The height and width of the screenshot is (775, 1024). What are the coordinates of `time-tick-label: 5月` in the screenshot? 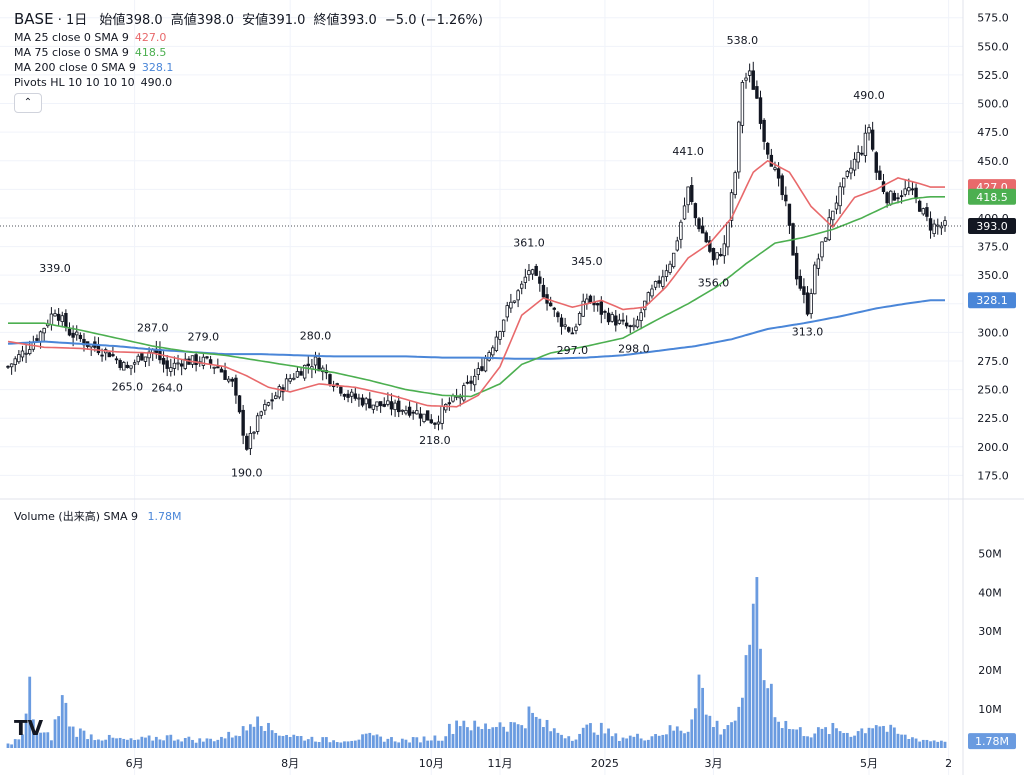 It's located at (869, 763).